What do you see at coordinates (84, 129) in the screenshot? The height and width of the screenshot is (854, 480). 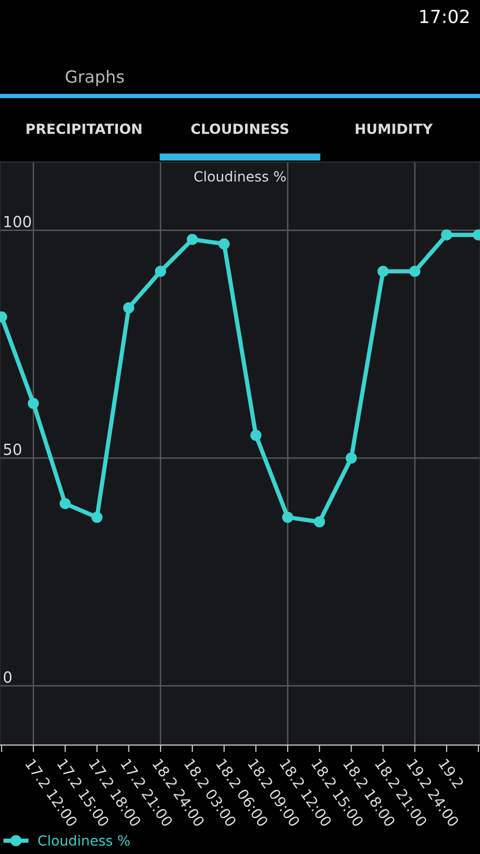 I see `text: PRECIPITATION` at bounding box center [84, 129].